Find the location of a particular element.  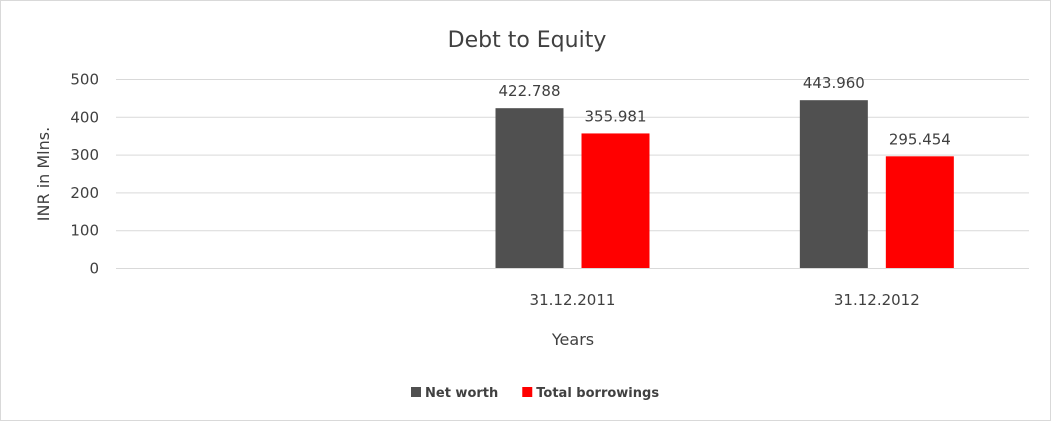

legend-label: Total borrowings is located at coordinates (597, 393).